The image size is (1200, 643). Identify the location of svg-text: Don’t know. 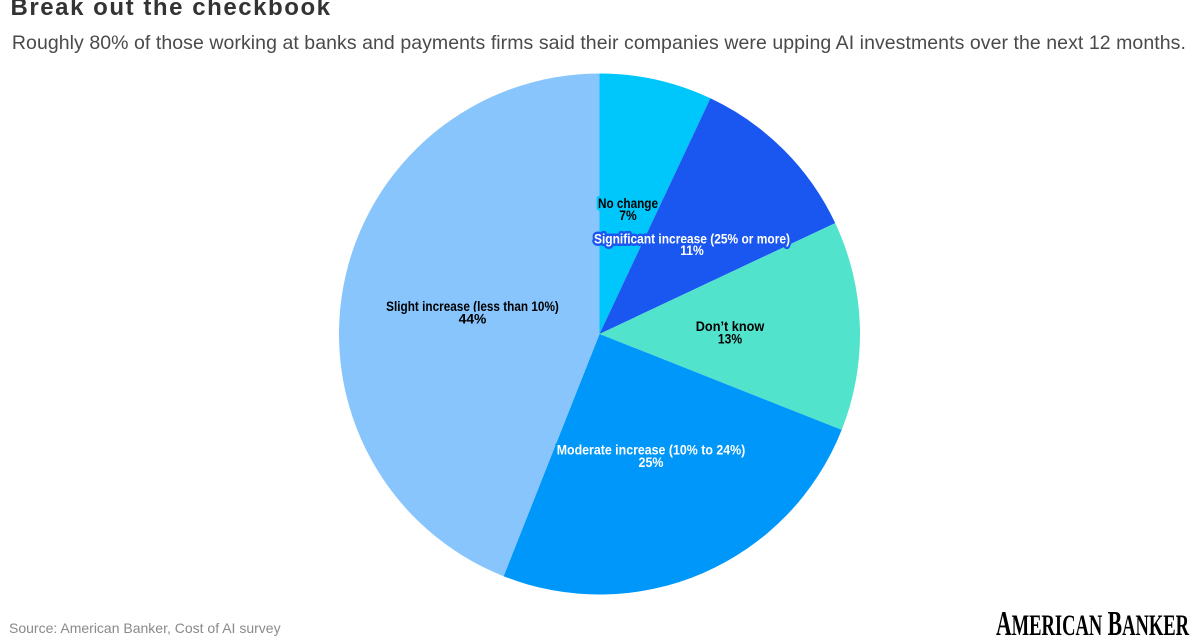
(730, 326).